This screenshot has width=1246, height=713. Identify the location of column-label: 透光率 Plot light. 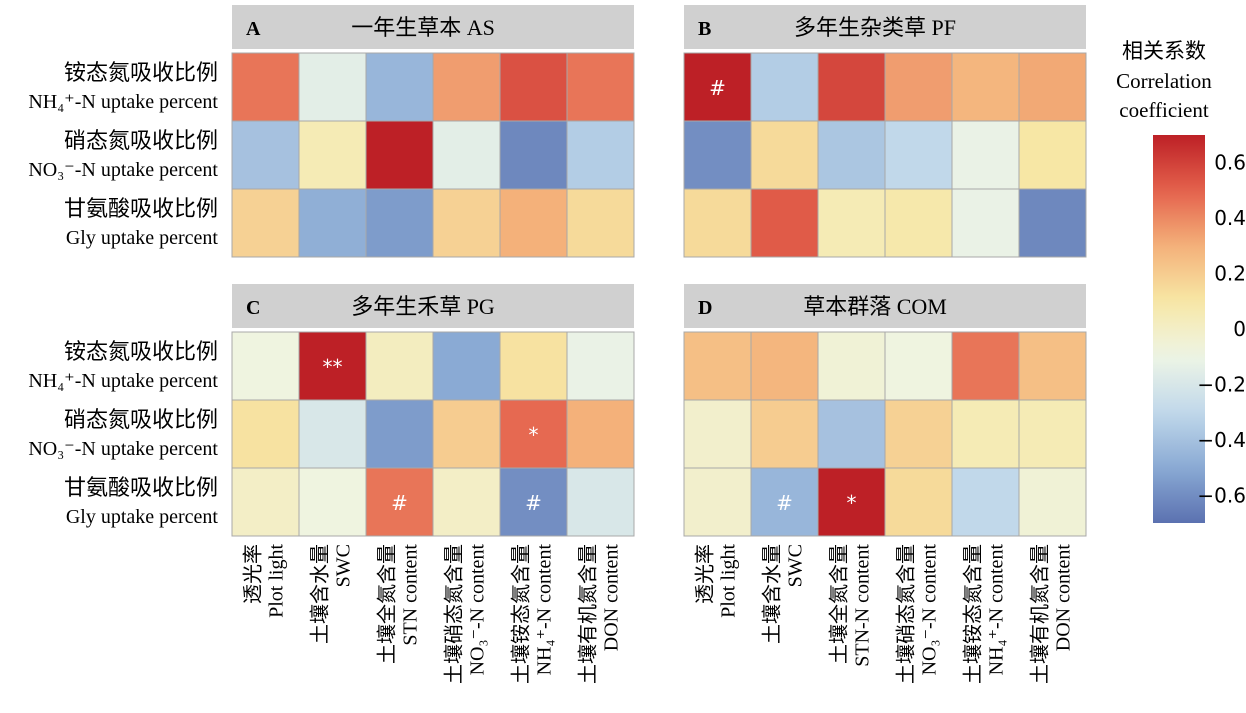
(717, 581).